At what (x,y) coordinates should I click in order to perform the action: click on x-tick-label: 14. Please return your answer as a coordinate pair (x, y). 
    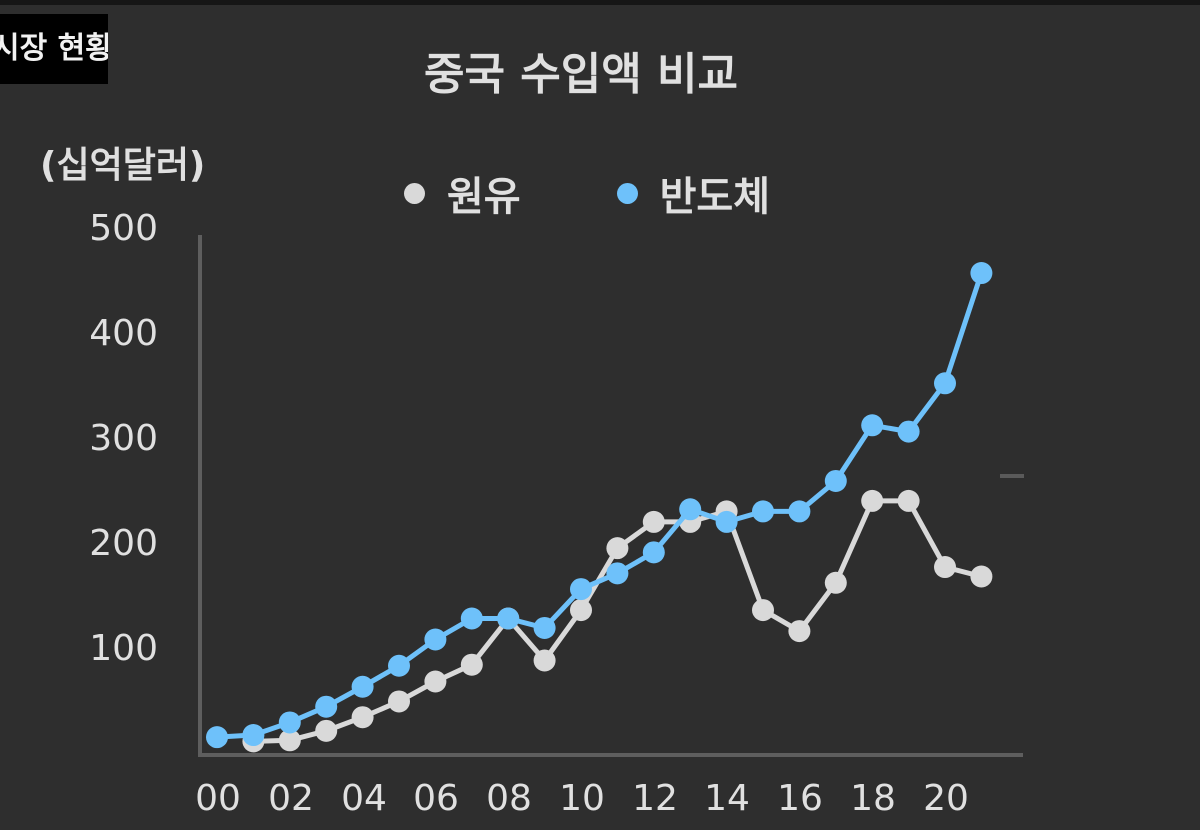
    Looking at the image, I should click on (727, 798).